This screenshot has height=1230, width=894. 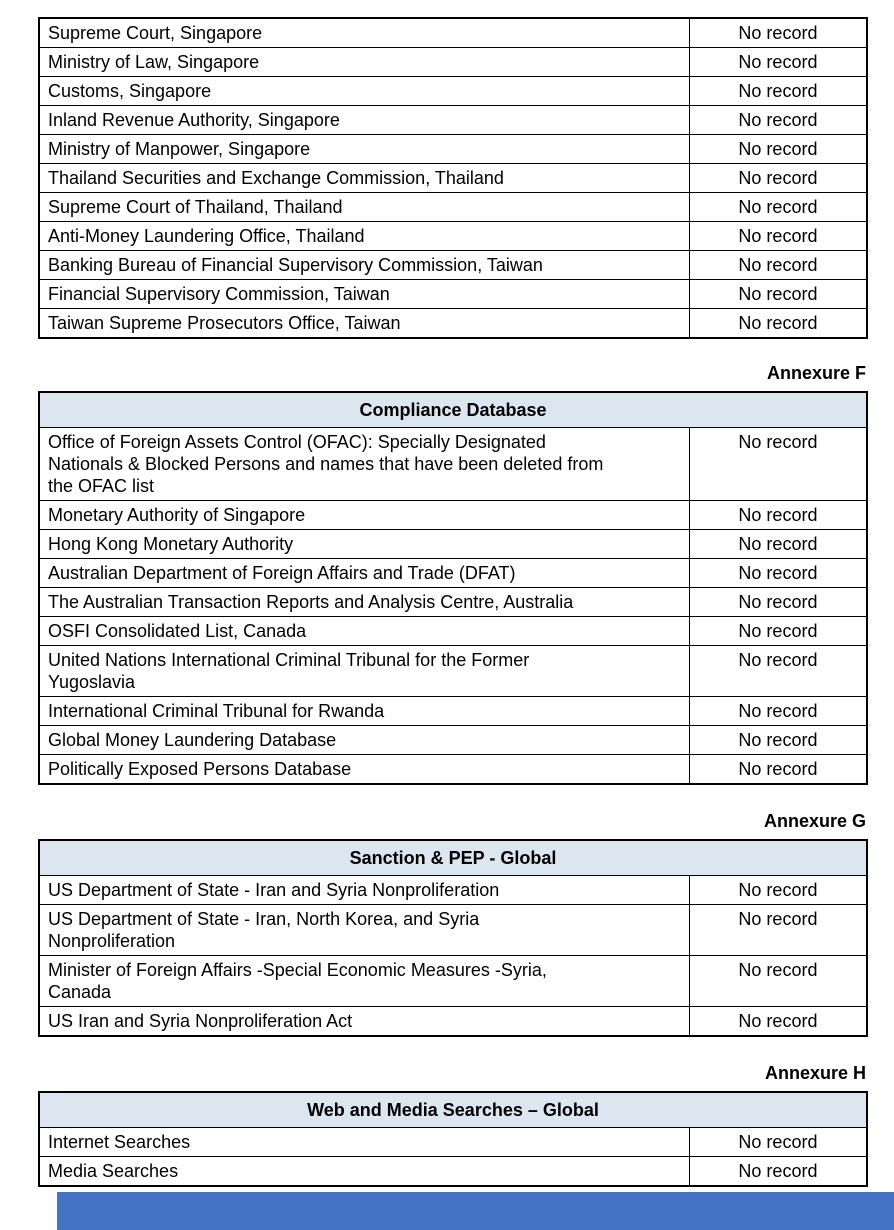 What do you see at coordinates (364, 207) in the screenshot?
I see `source-cell: Supreme Court of Thailand, Thailand` at bounding box center [364, 207].